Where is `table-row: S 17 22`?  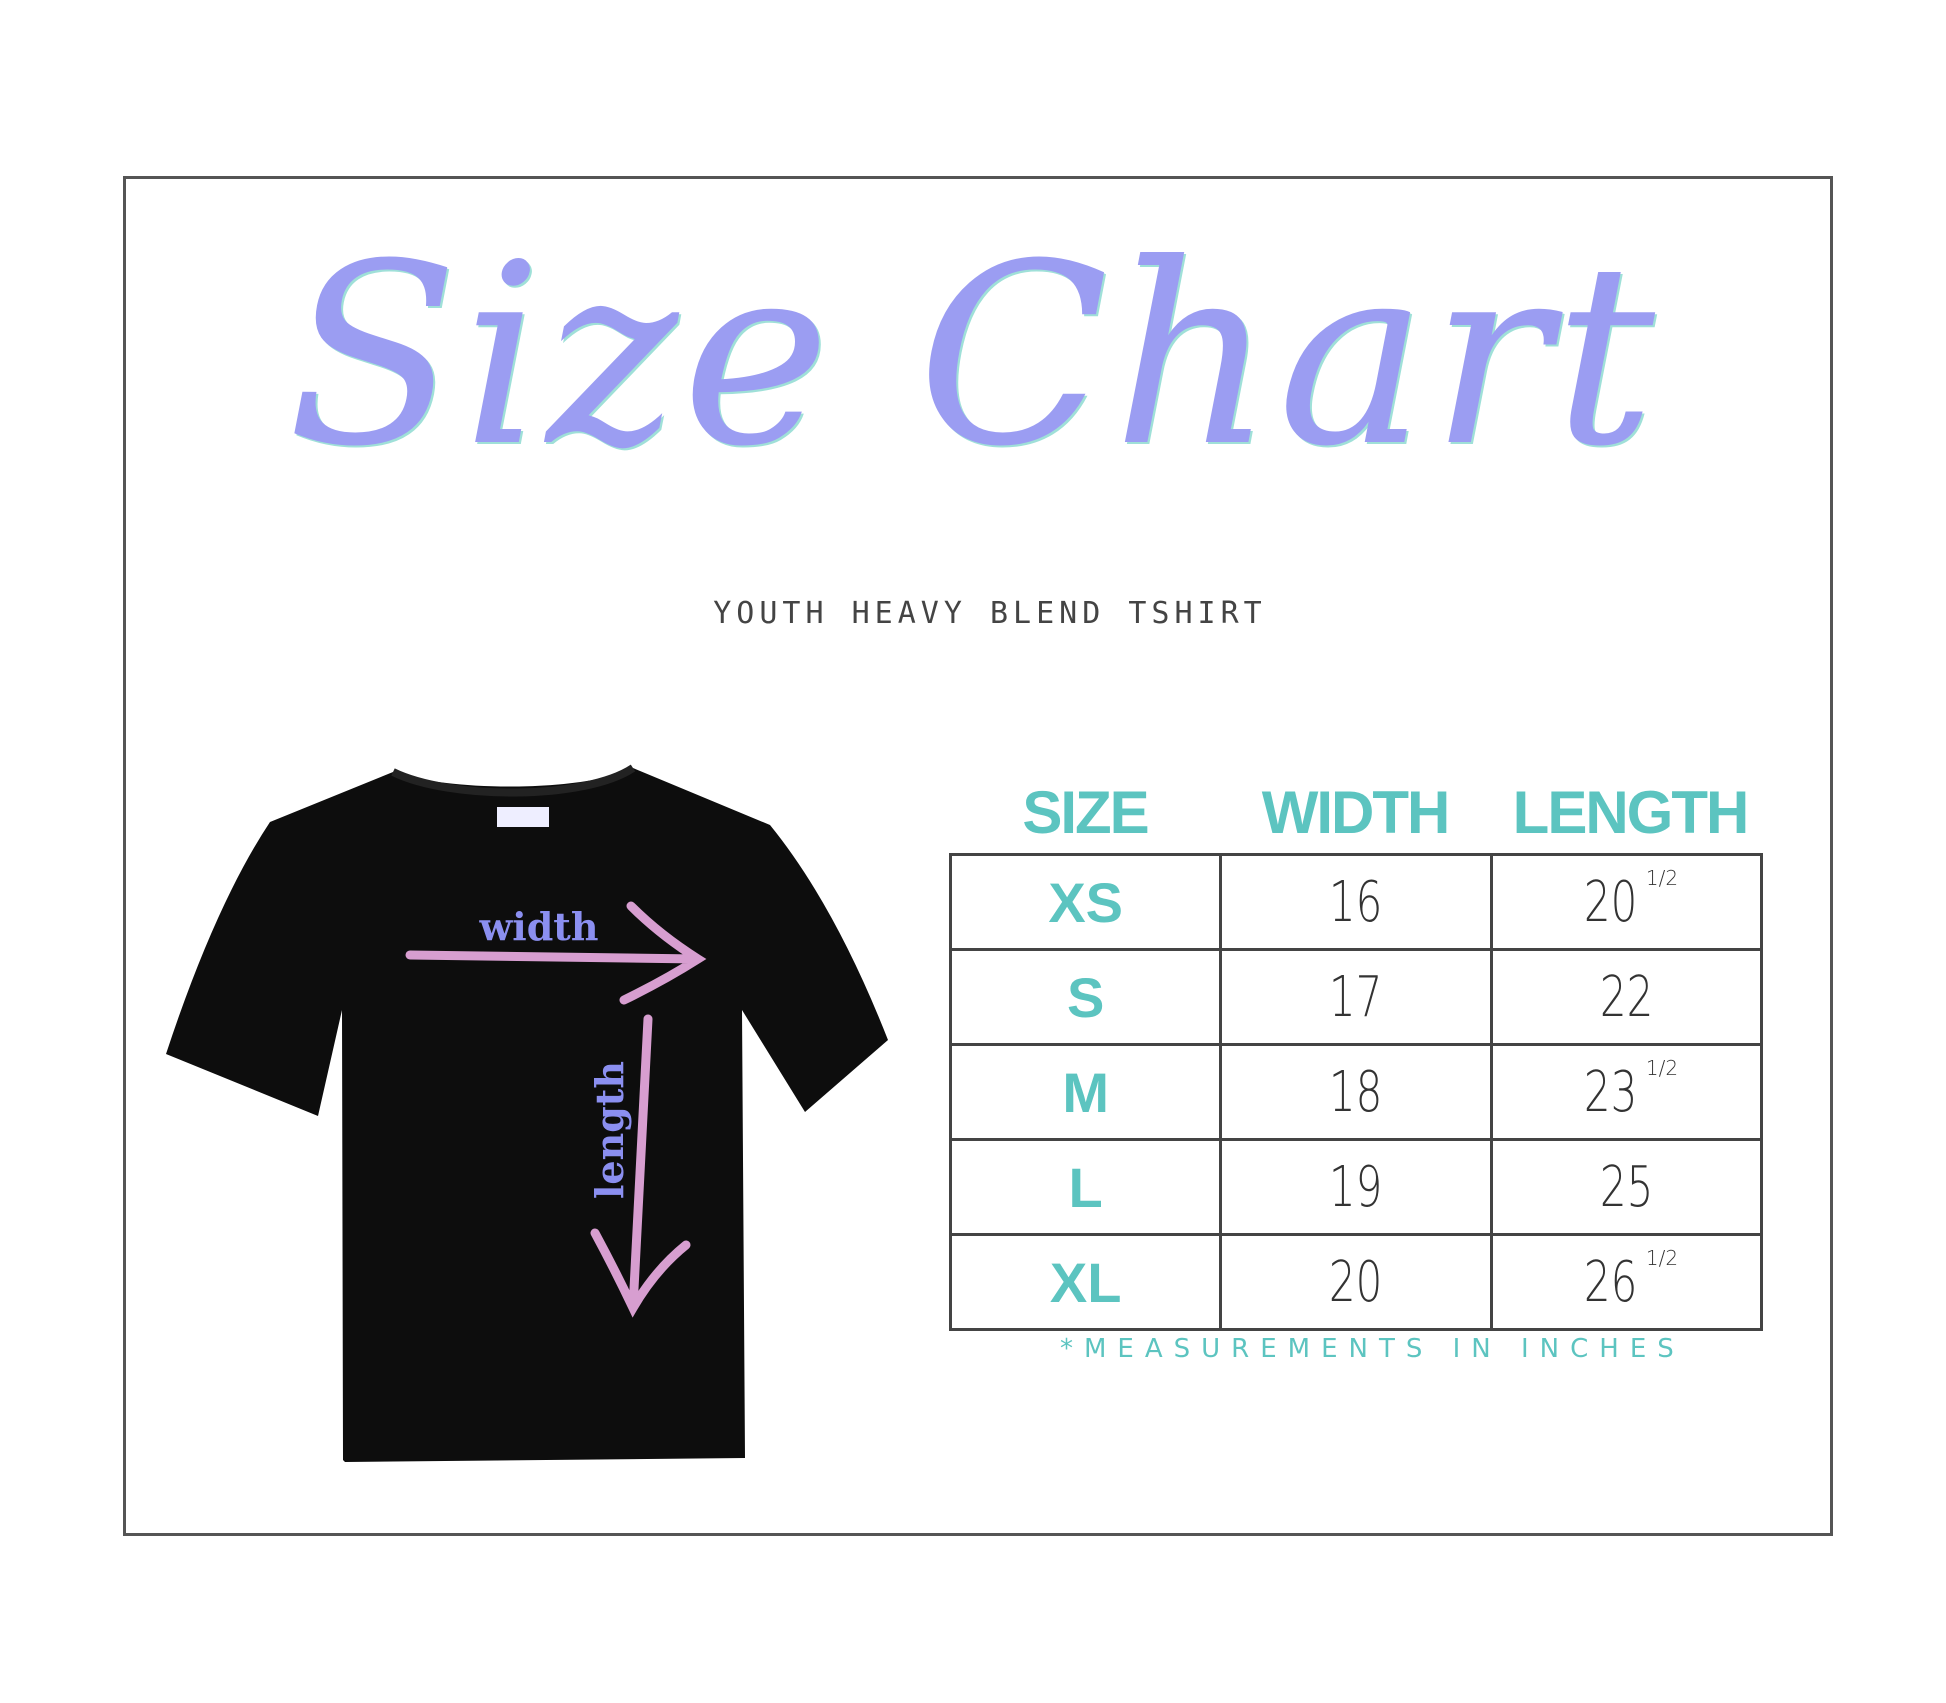
table-row: S 17 22 is located at coordinates (1356, 997).